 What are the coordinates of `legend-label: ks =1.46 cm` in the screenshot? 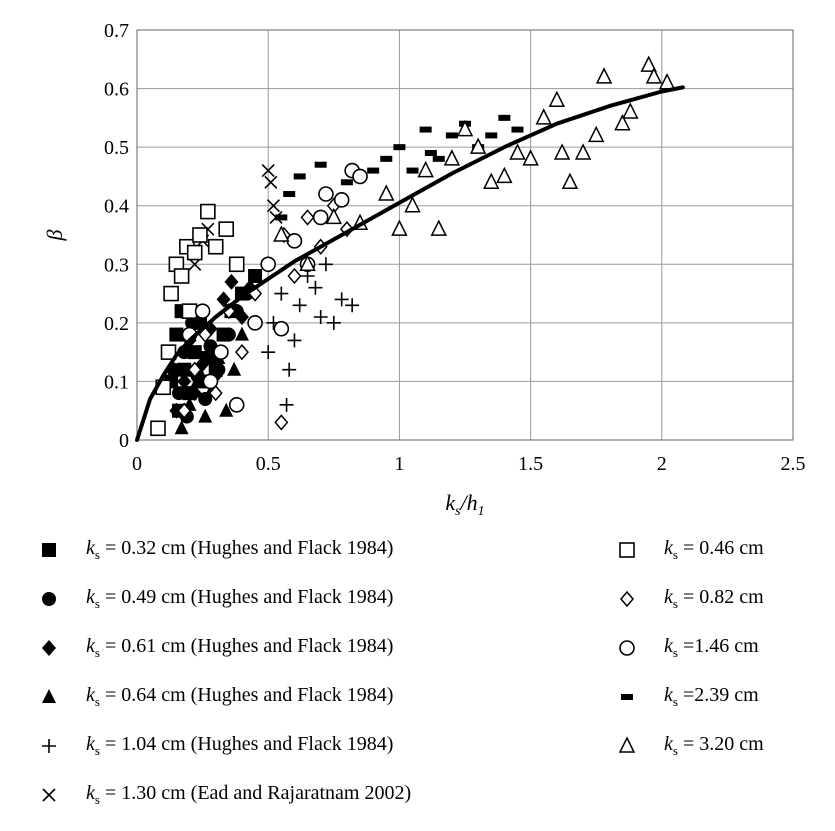 It's located at (711, 647).